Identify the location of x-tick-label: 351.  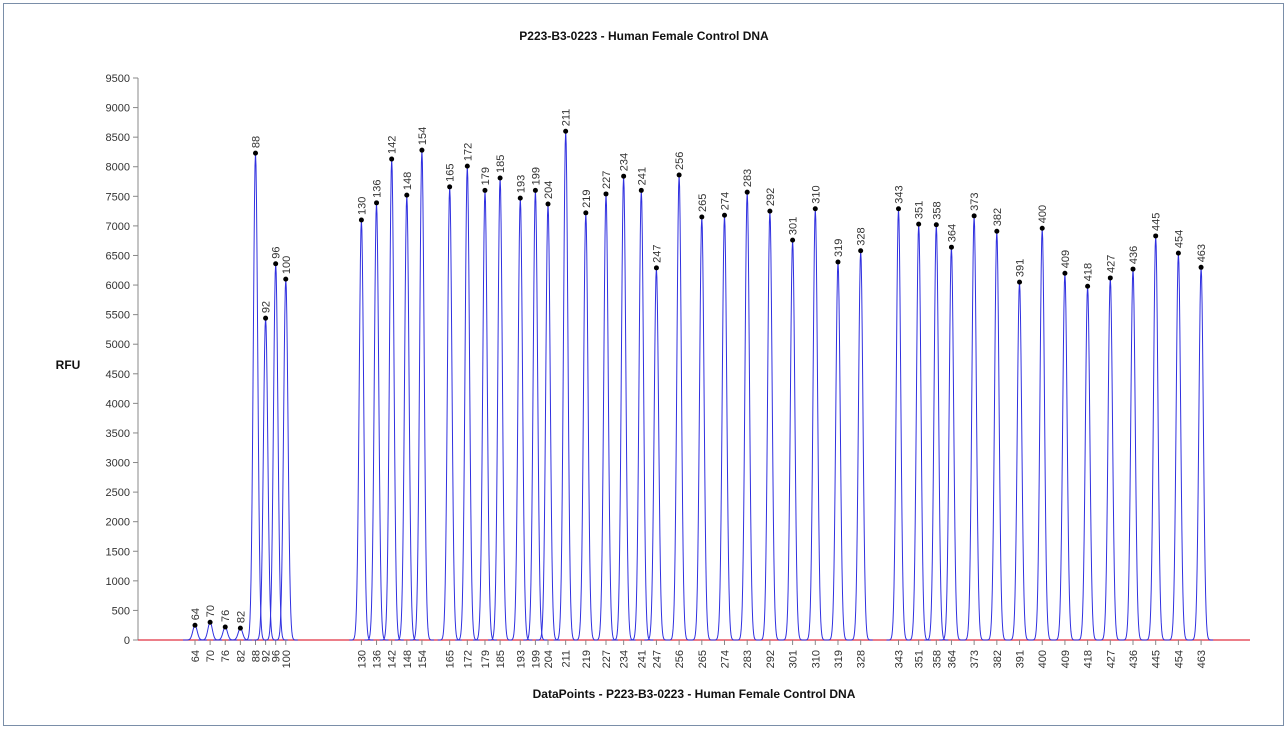
(920, 659).